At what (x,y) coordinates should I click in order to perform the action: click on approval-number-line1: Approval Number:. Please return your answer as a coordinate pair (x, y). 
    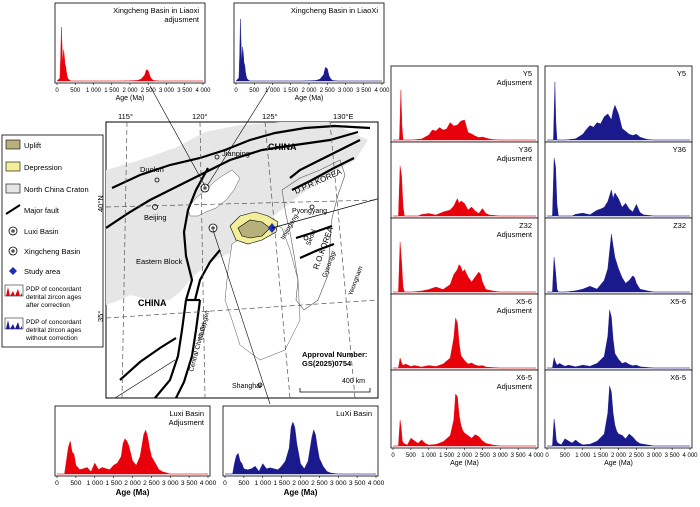
    Looking at the image, I should click on (334, 354).